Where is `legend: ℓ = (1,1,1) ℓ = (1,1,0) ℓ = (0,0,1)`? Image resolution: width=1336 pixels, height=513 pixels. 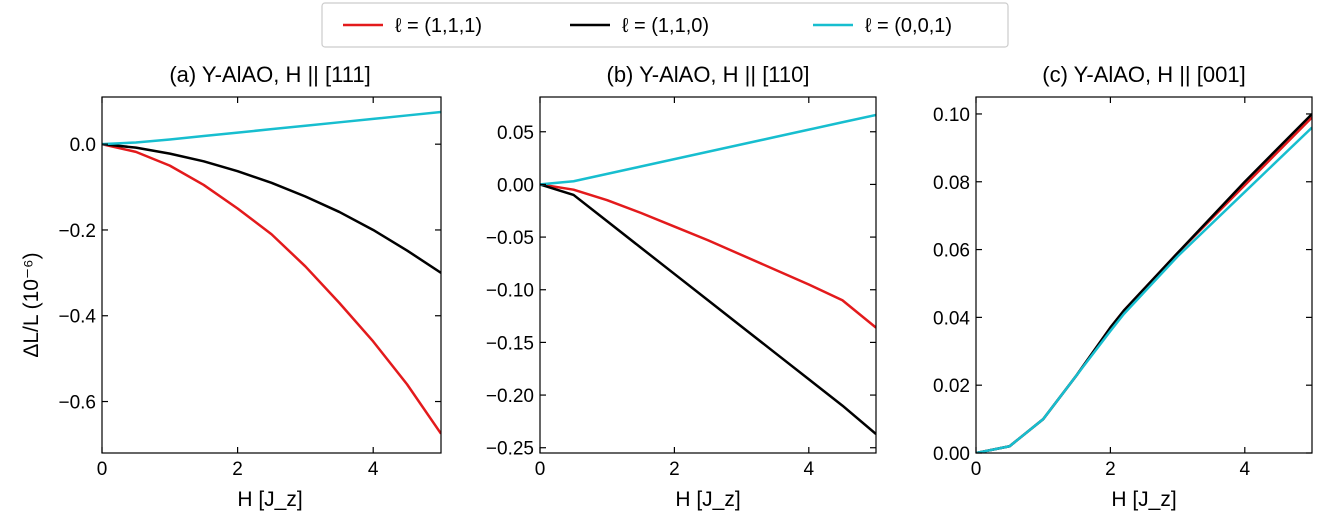 legend: ℓ = (1,1,1) ℓ = (1,1,0) ℓ = (0,0,1) is located at coordinates (665, 25).